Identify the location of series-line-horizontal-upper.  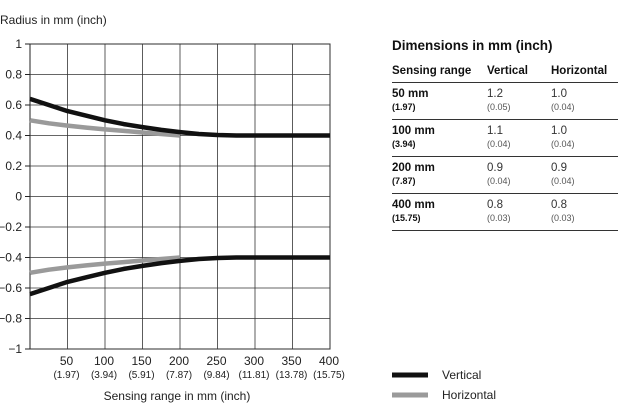
(105, 128).